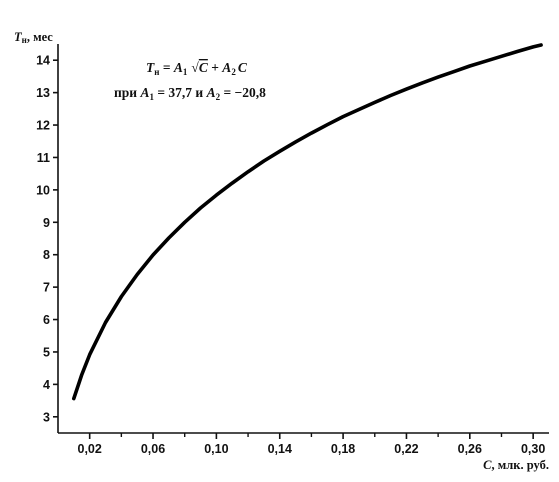  What do you see at coordinates (216, 449) in the screenshot?
I see `x-tick-label: 0,10` at bounding box center [216, 449].